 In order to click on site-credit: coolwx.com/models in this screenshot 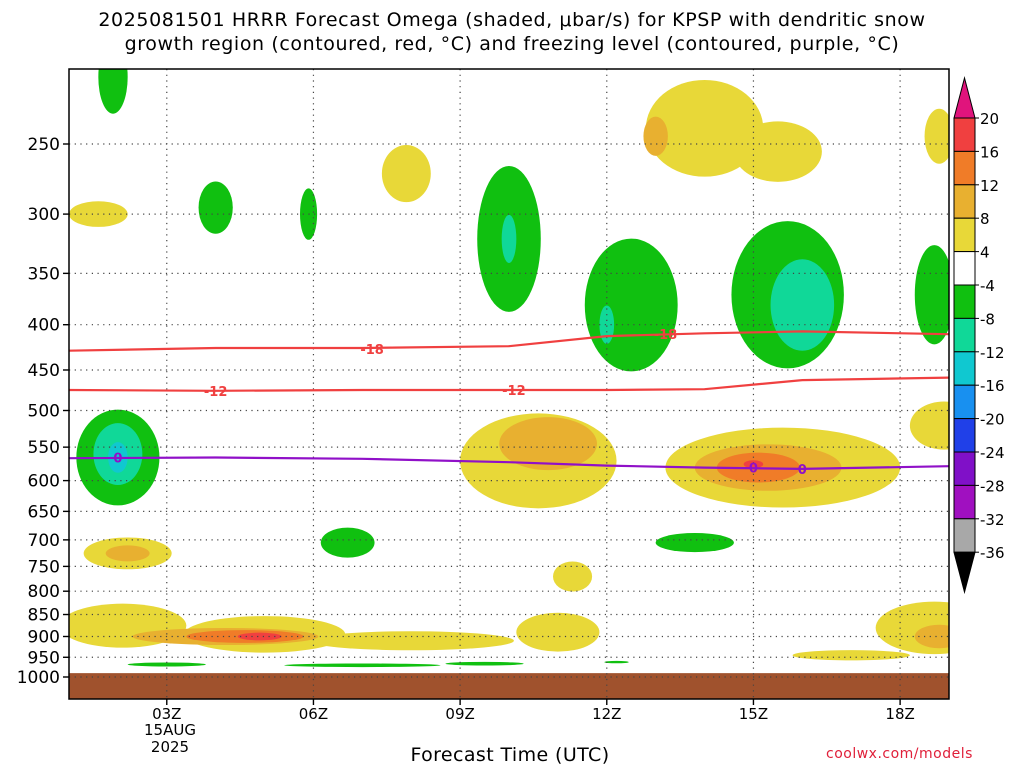, I will do `click(899, 754)`.